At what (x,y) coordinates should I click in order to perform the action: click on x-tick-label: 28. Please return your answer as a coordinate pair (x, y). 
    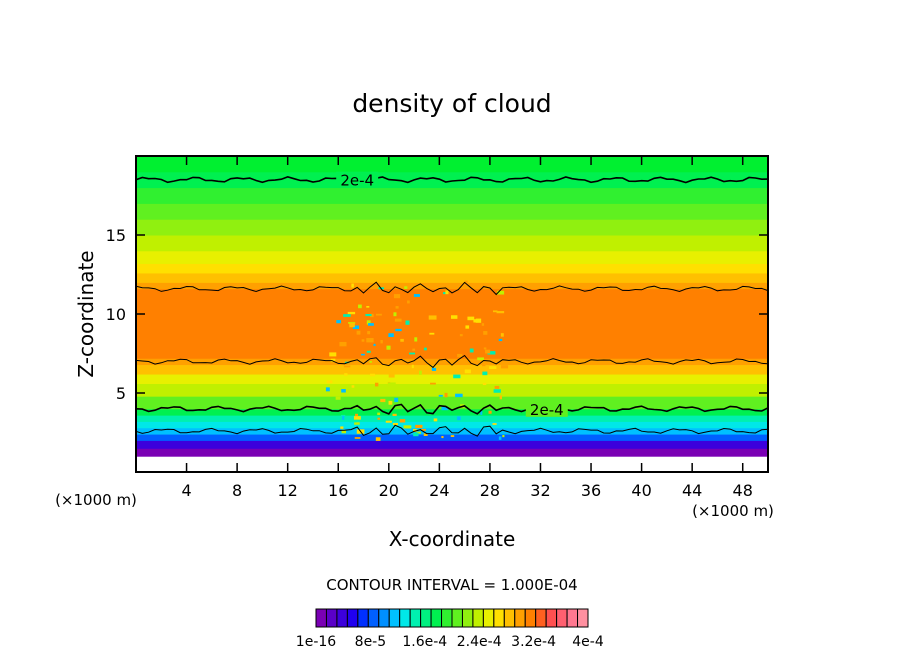
    Looking at the image, I should click on (490, 490).